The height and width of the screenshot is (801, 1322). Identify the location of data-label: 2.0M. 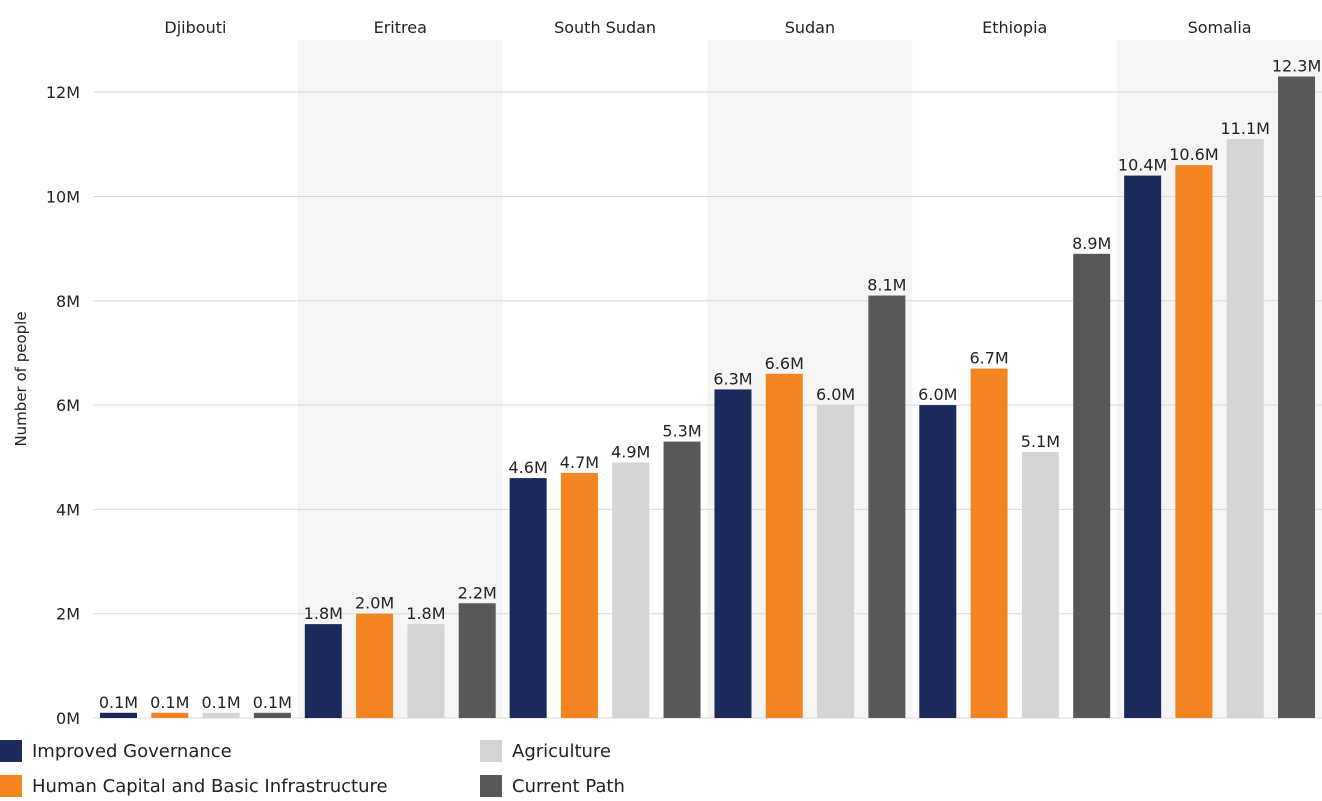
(374, 603).